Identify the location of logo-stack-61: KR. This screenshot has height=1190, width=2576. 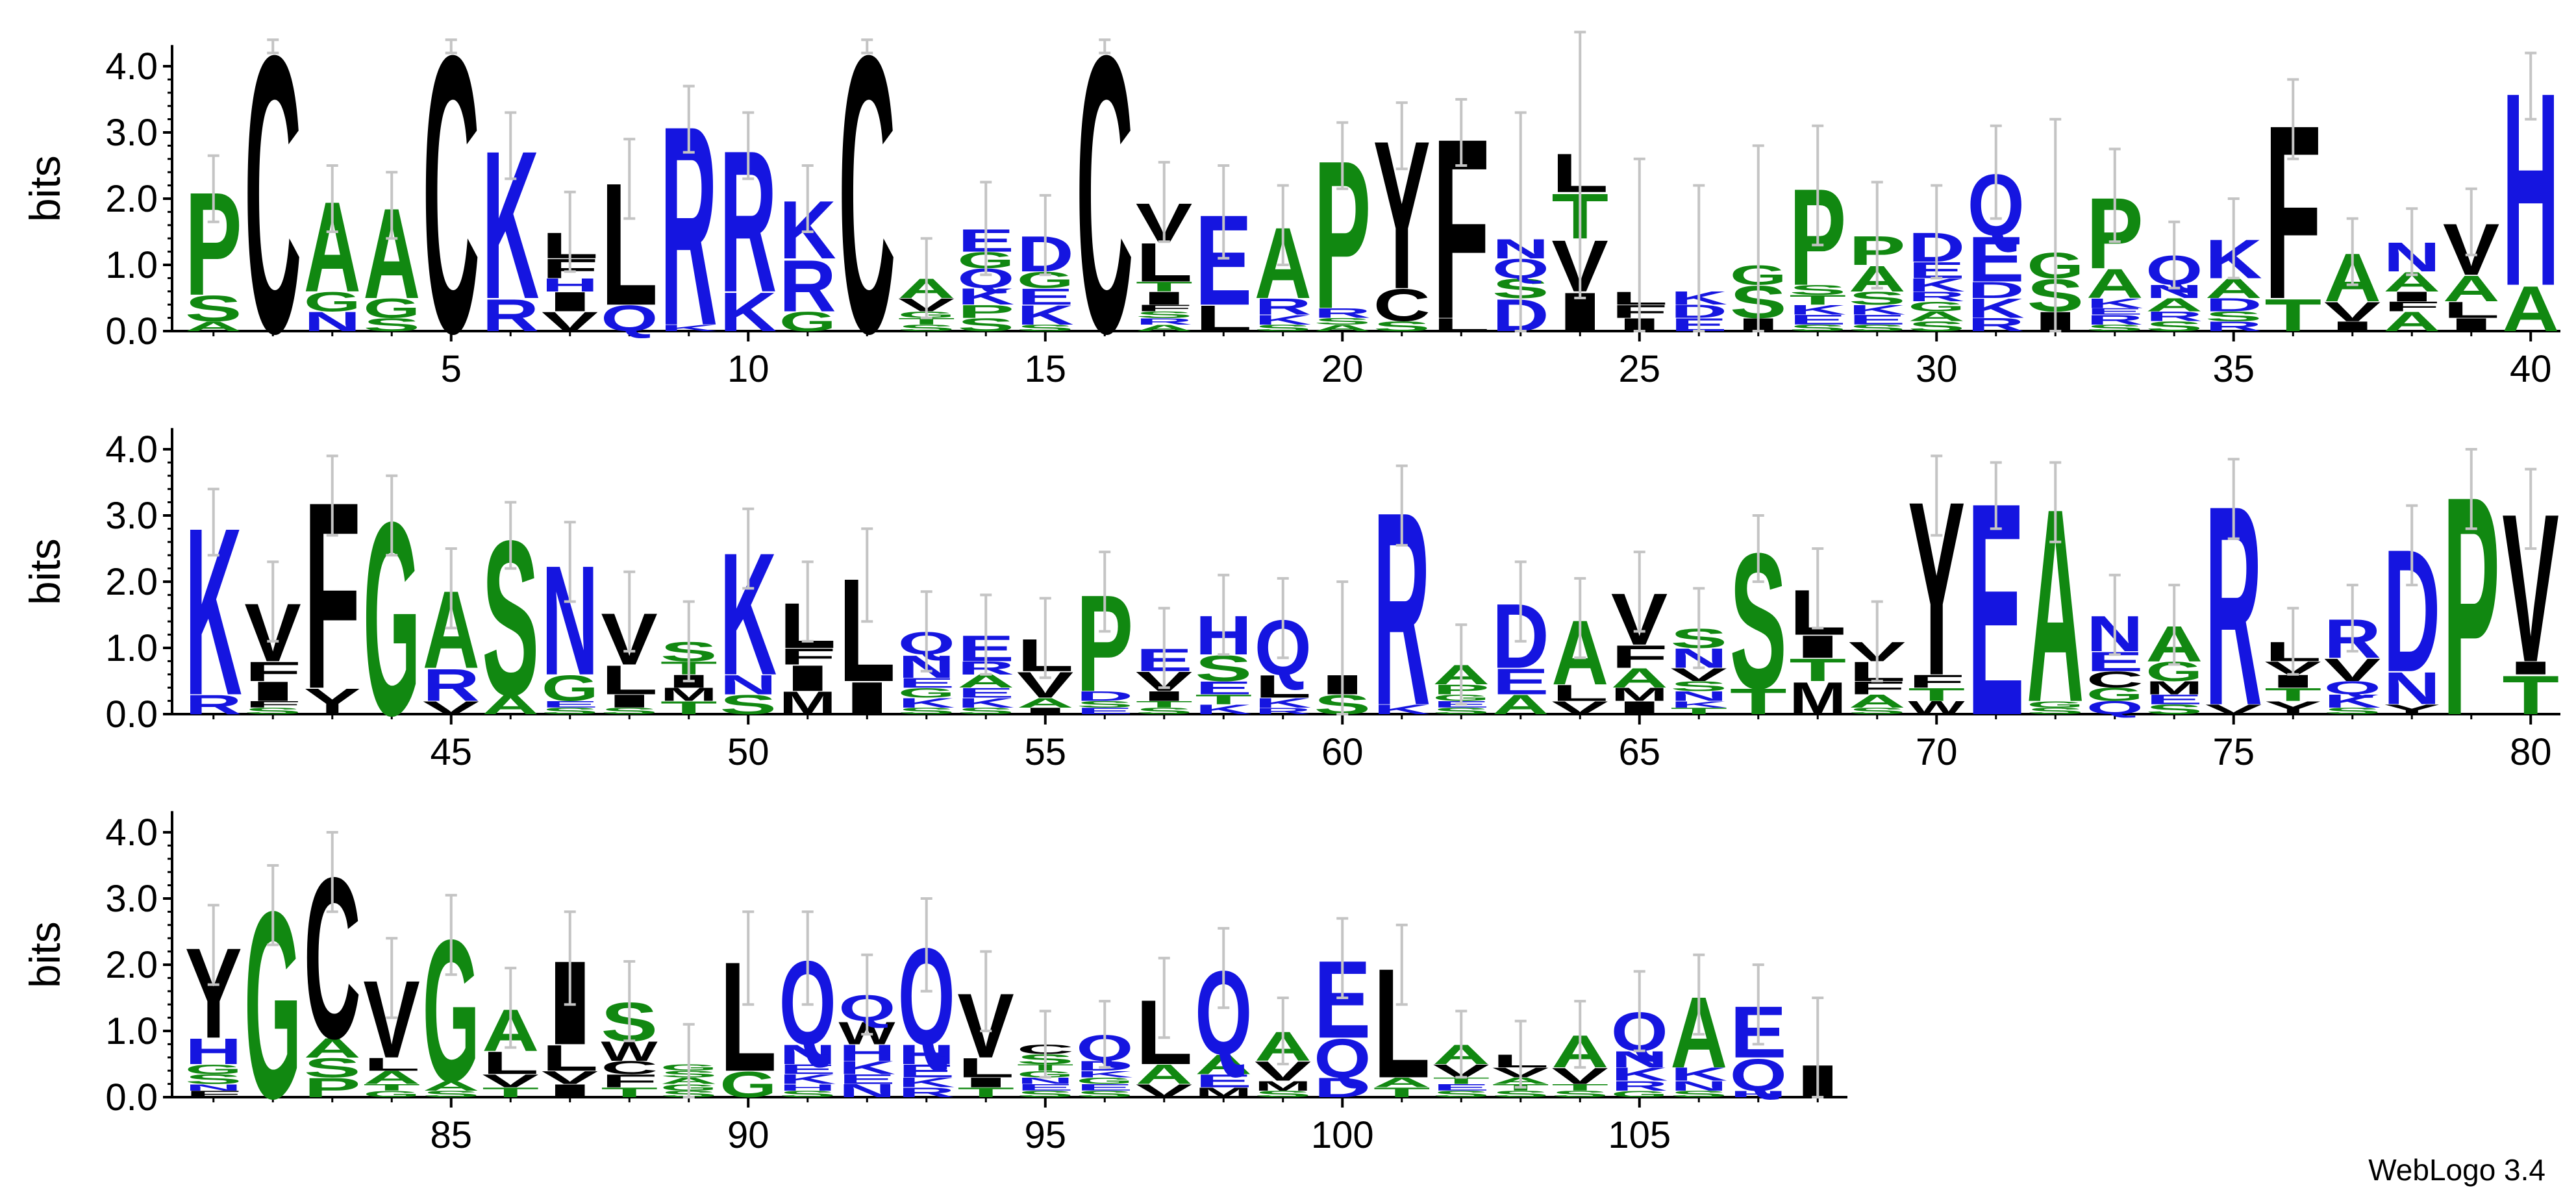
(1402, 609).